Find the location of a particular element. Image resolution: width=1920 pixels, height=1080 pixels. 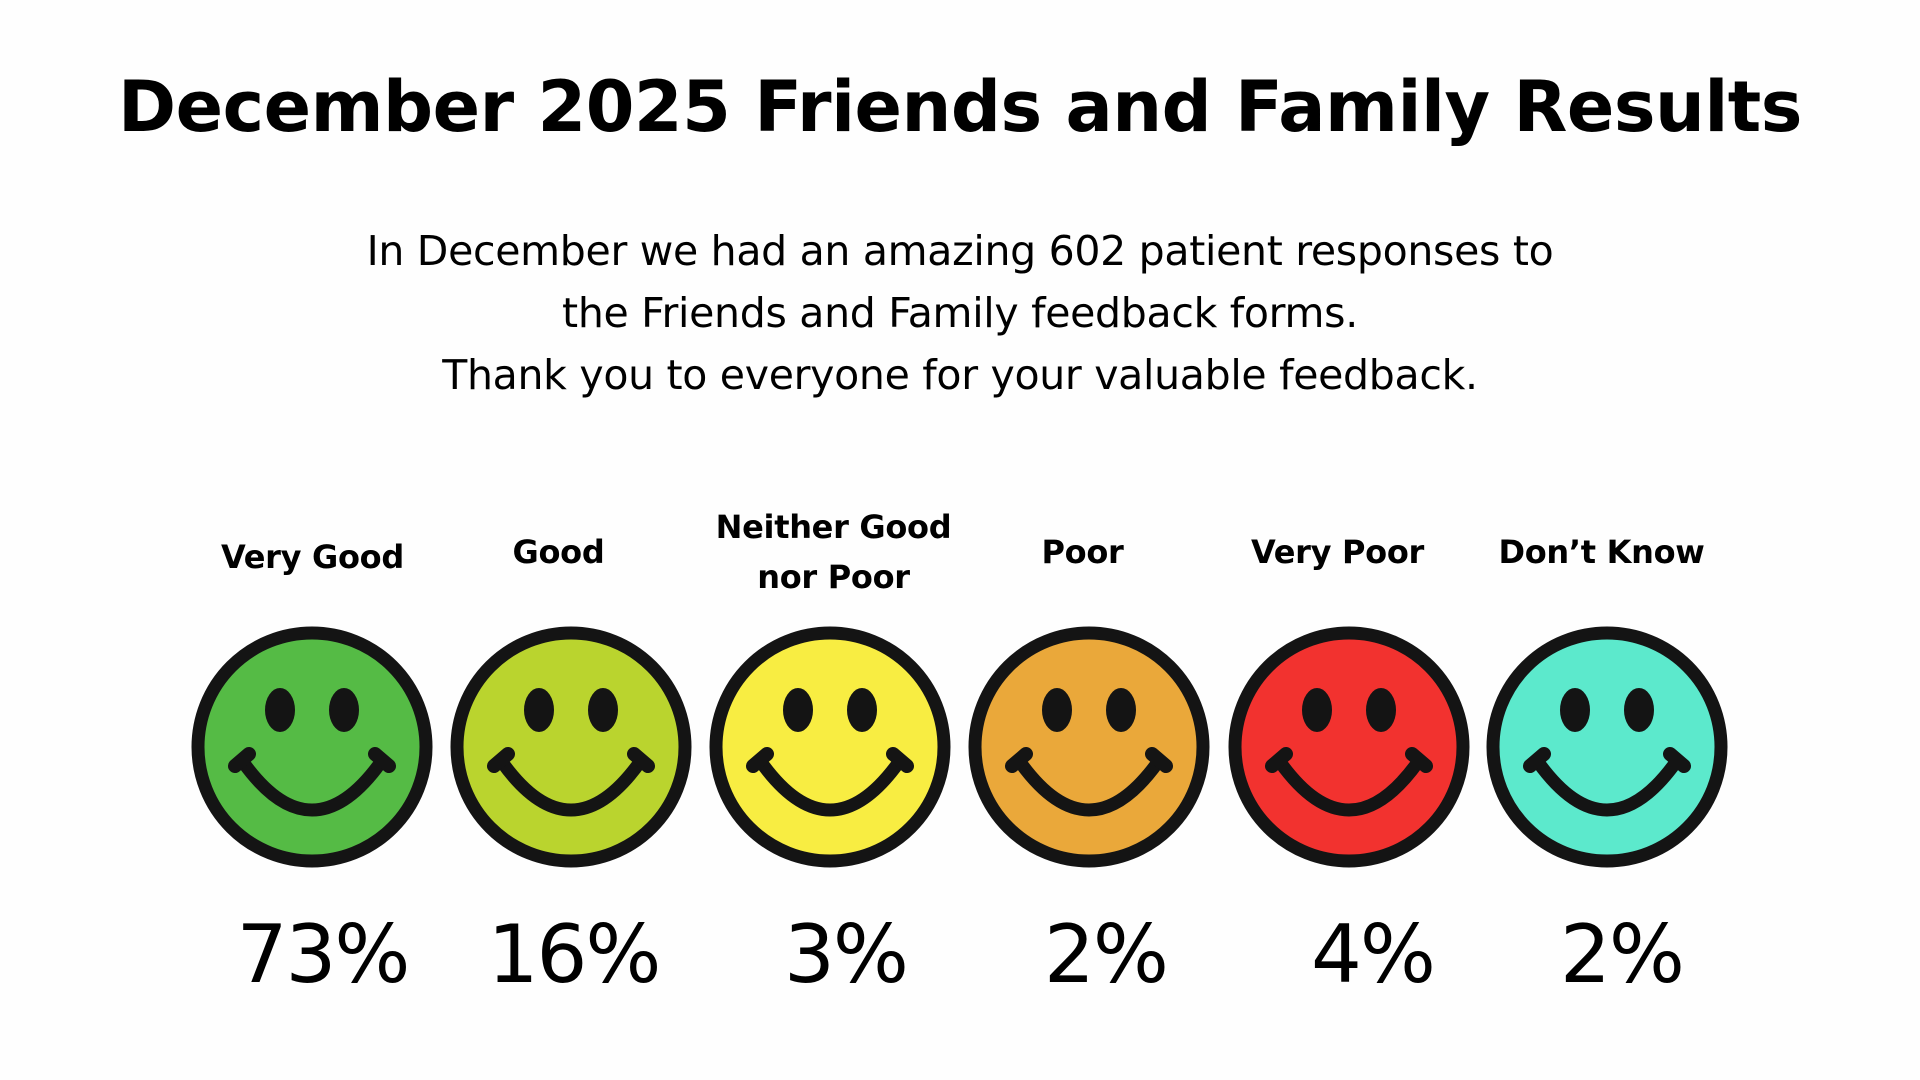

rating-label-line: Don’t Know is located at coordinates (1601, 552).